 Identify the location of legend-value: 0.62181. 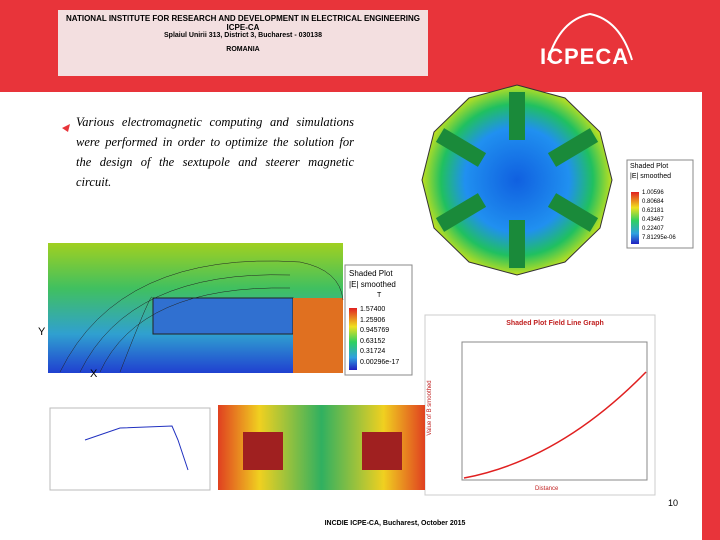
(653, 211).